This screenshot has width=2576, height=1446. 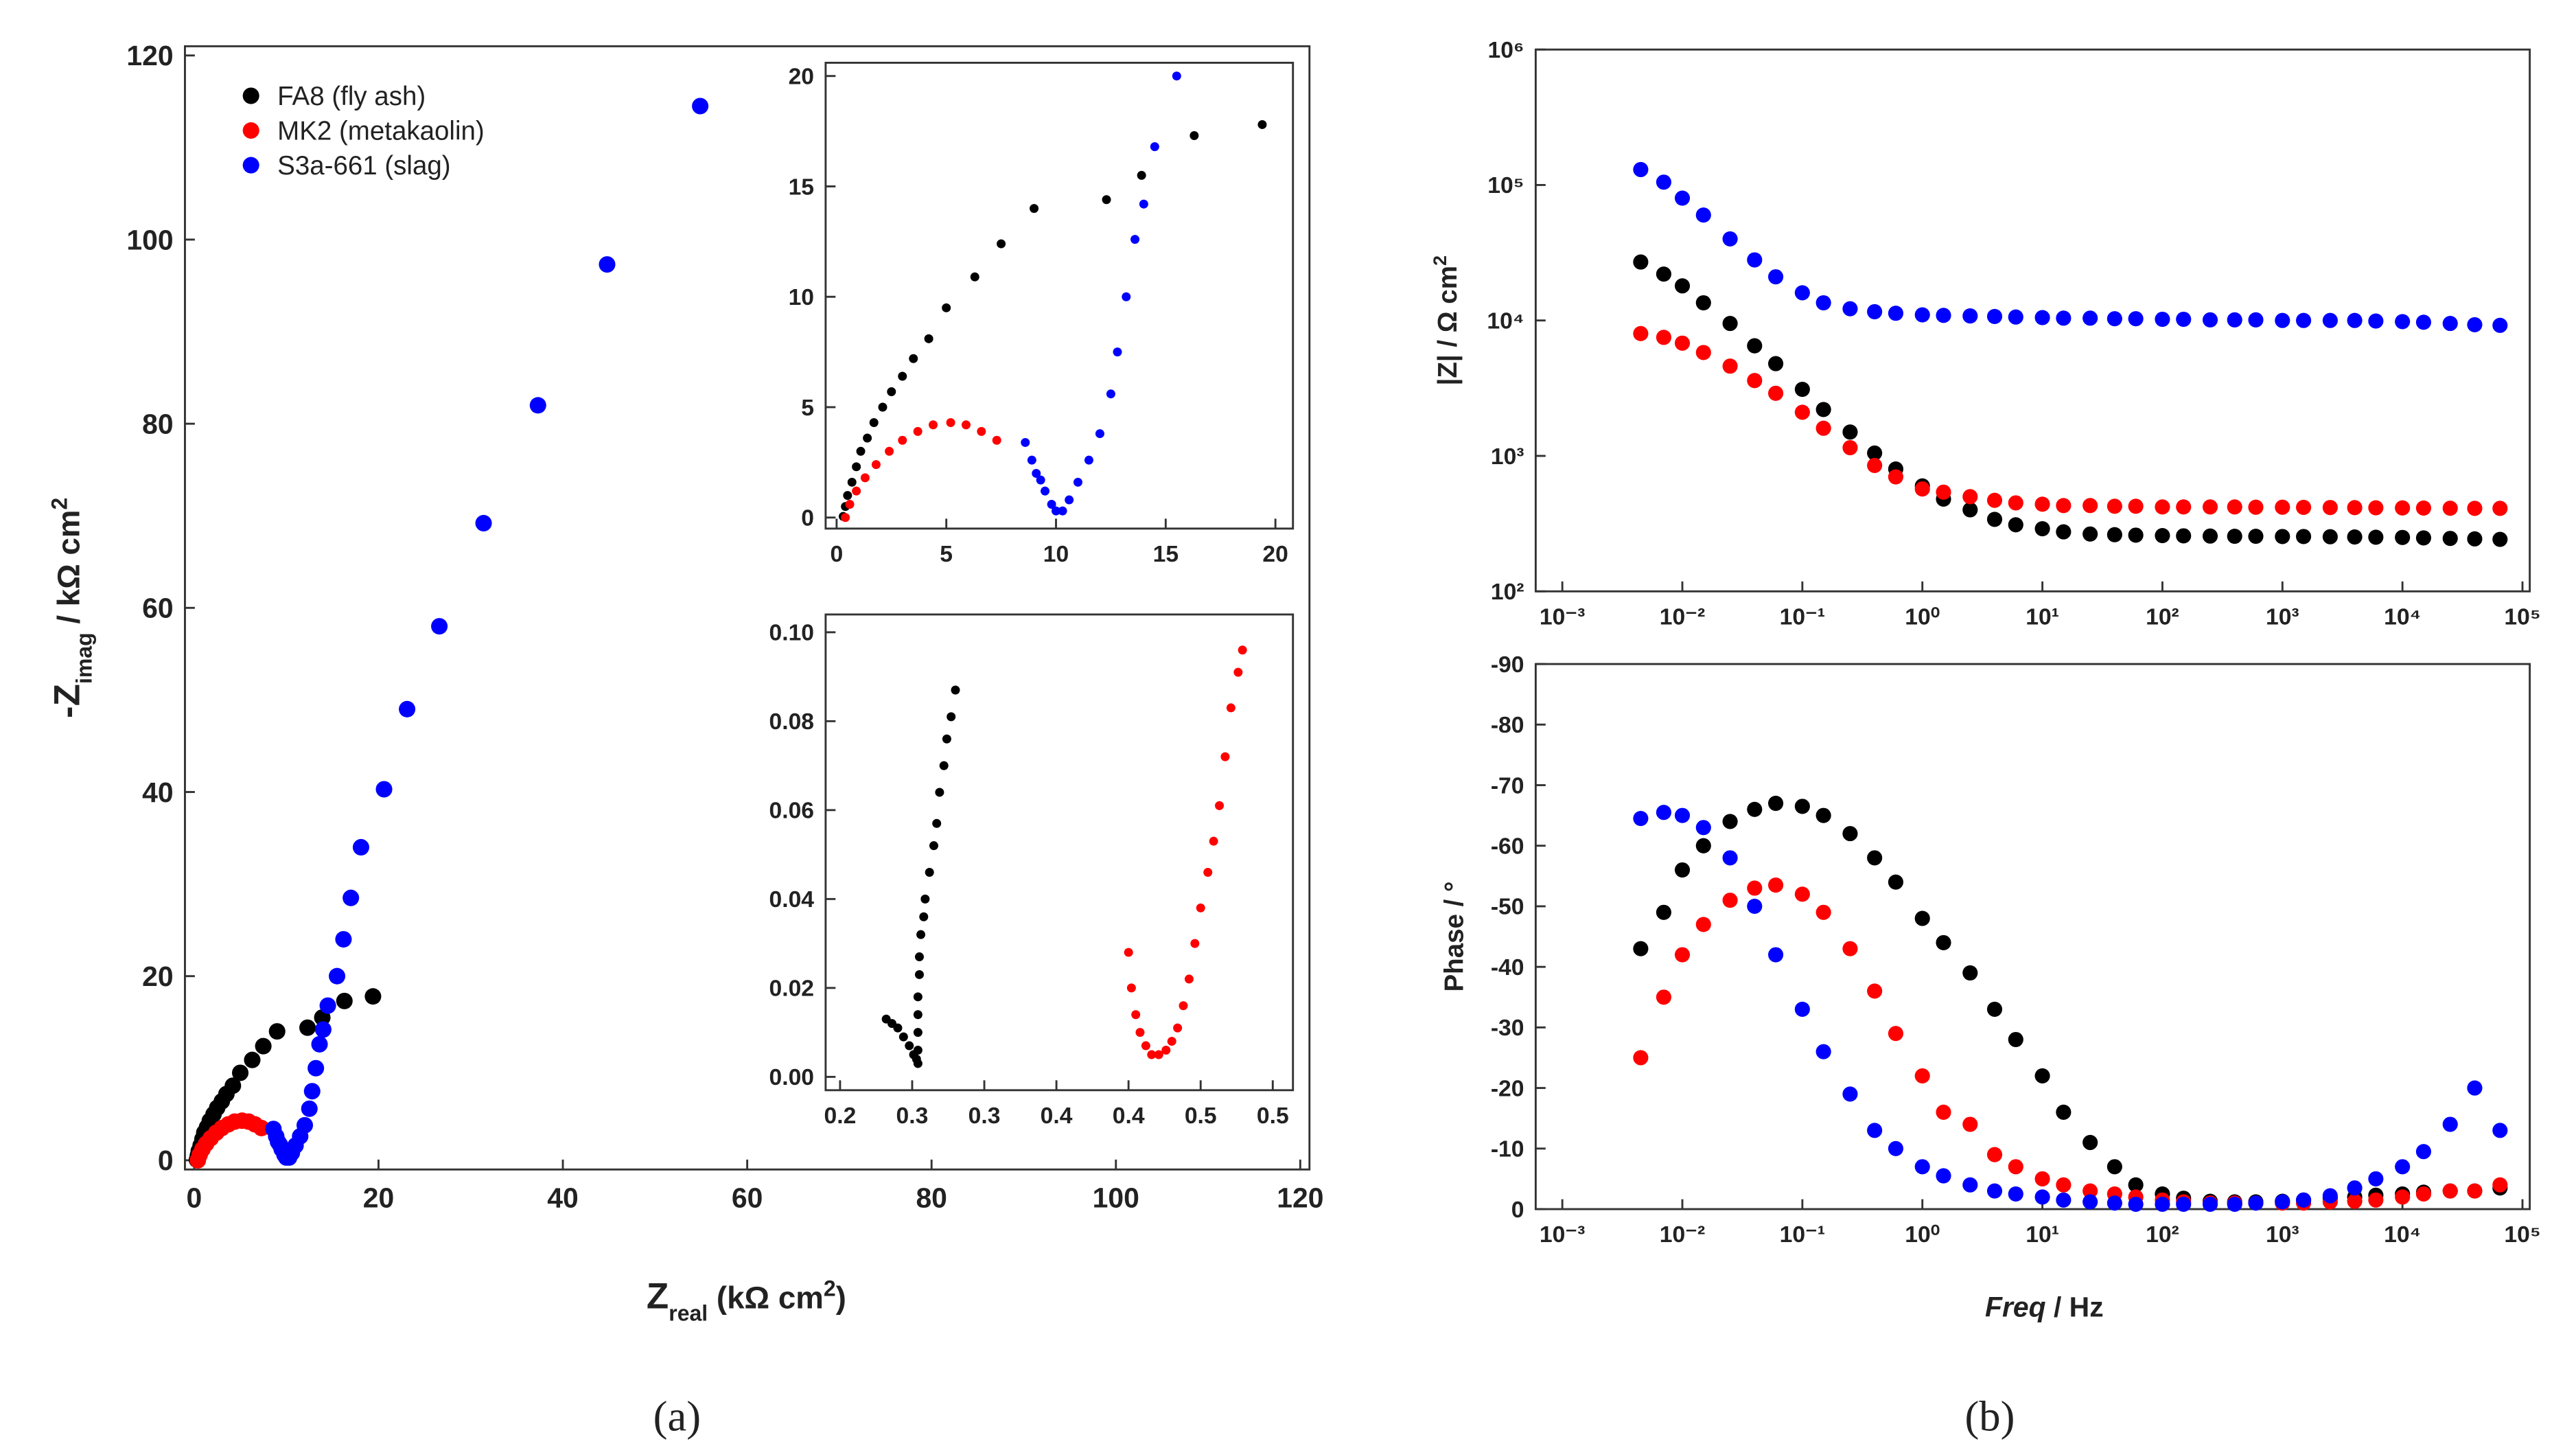 I want to click on x-tick-label: 80, so click(x=931, y=1198).